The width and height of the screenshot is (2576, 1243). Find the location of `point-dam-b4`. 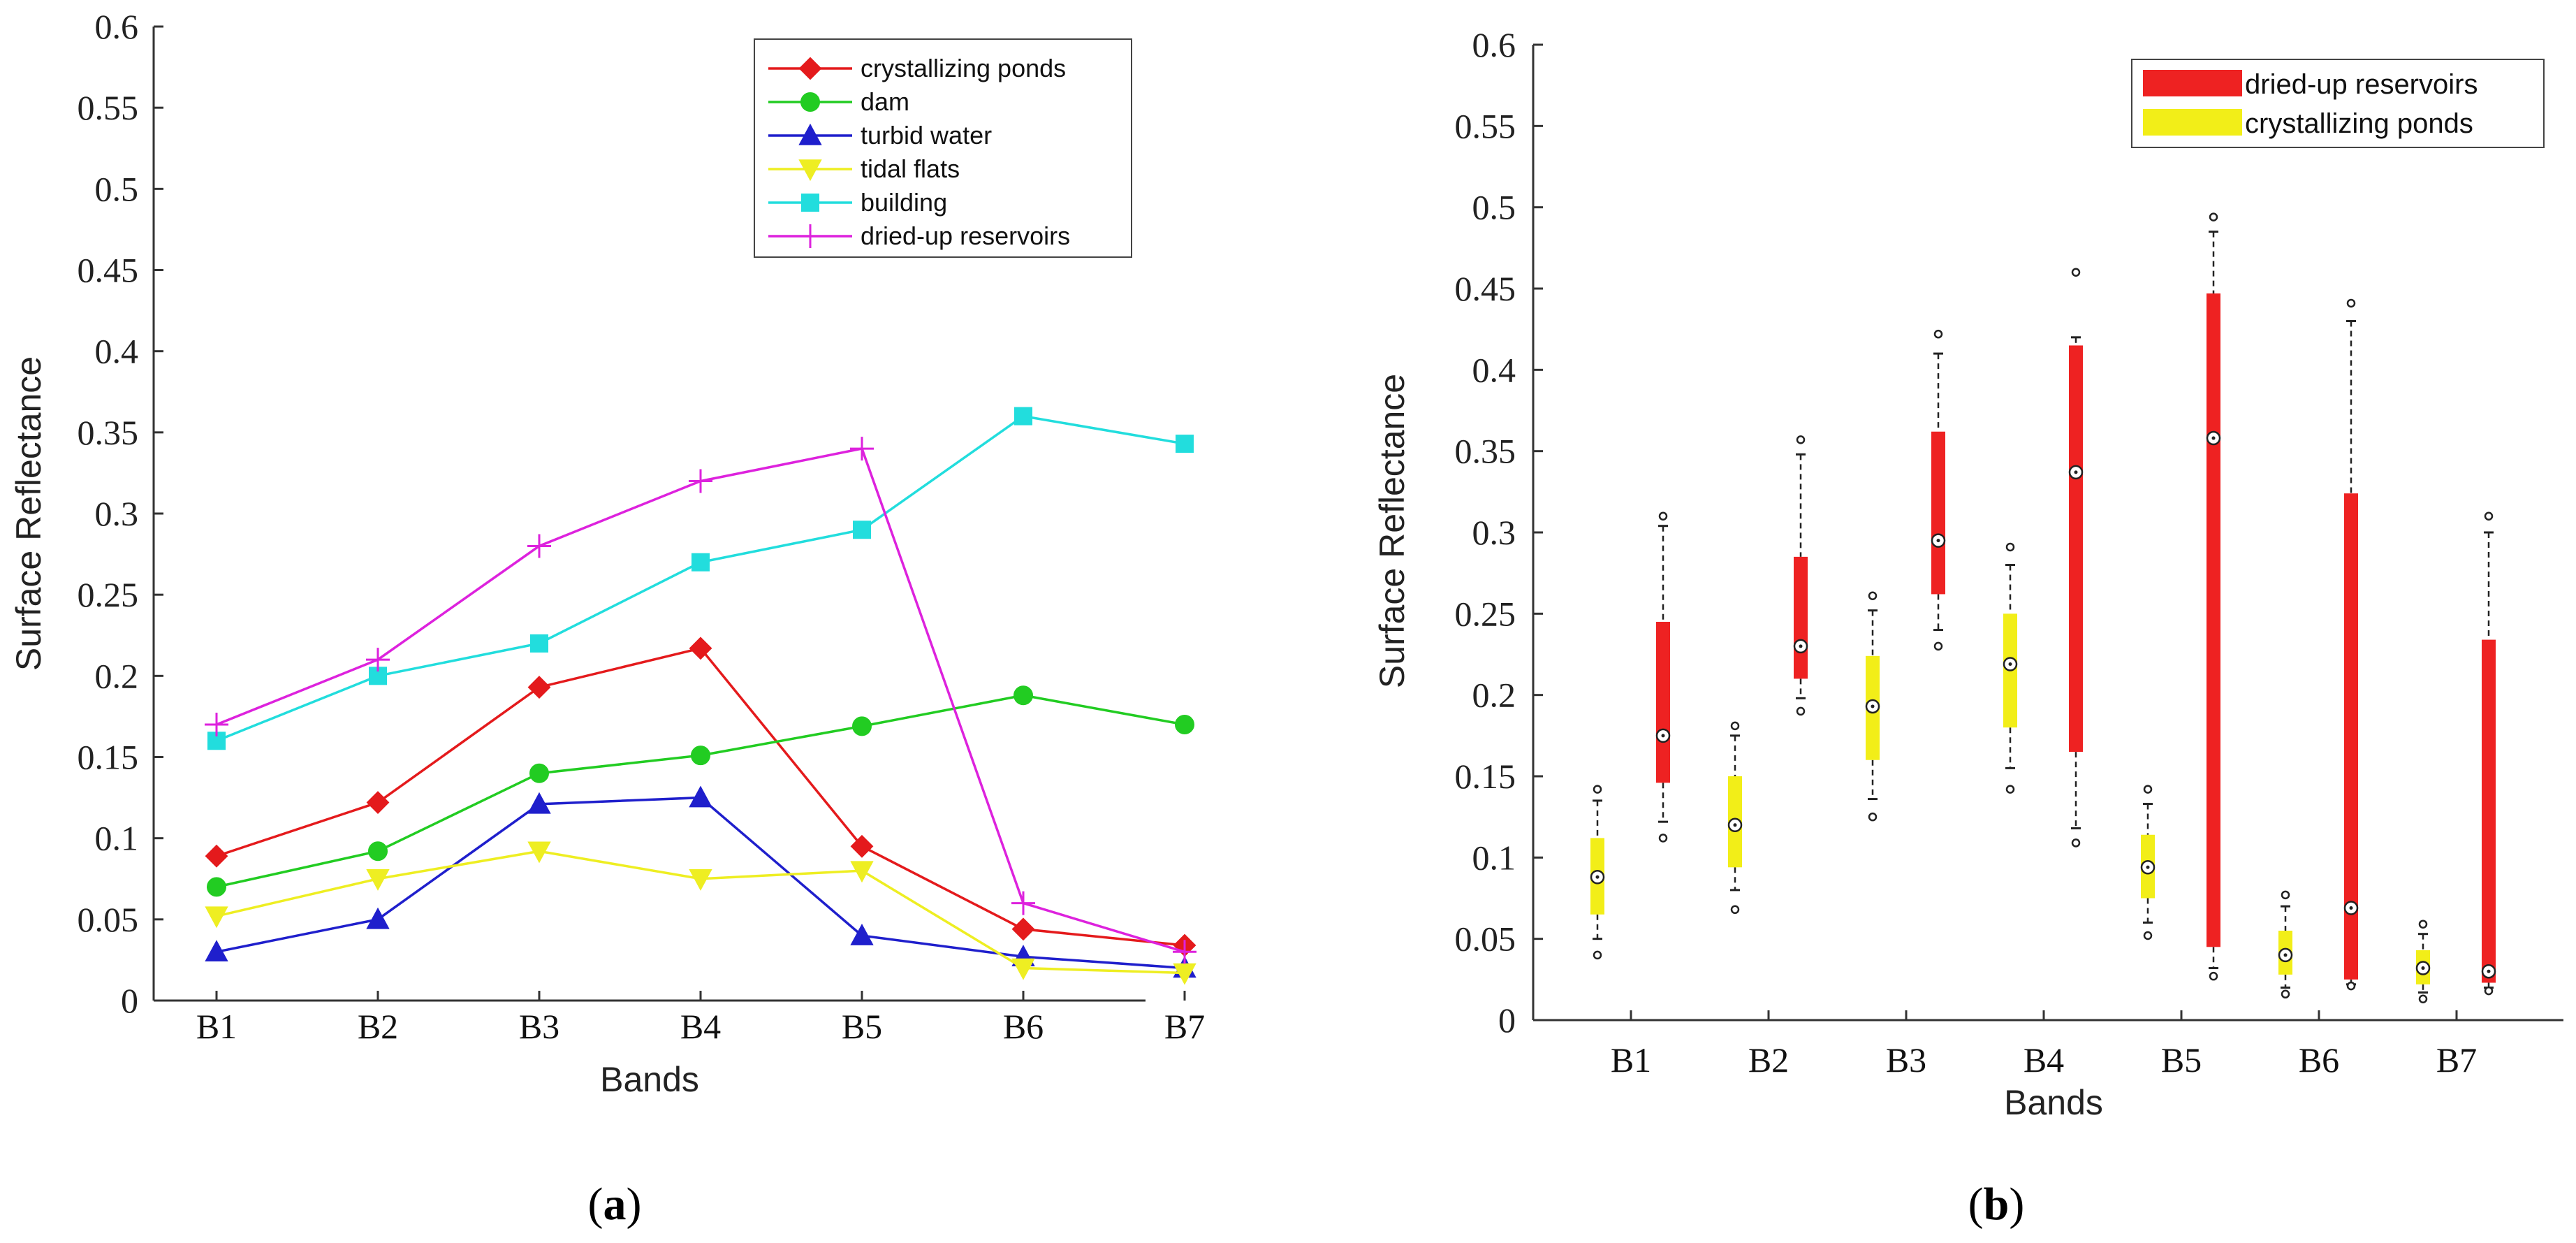

point-dam-b4 is located at coordinates (700, 756).